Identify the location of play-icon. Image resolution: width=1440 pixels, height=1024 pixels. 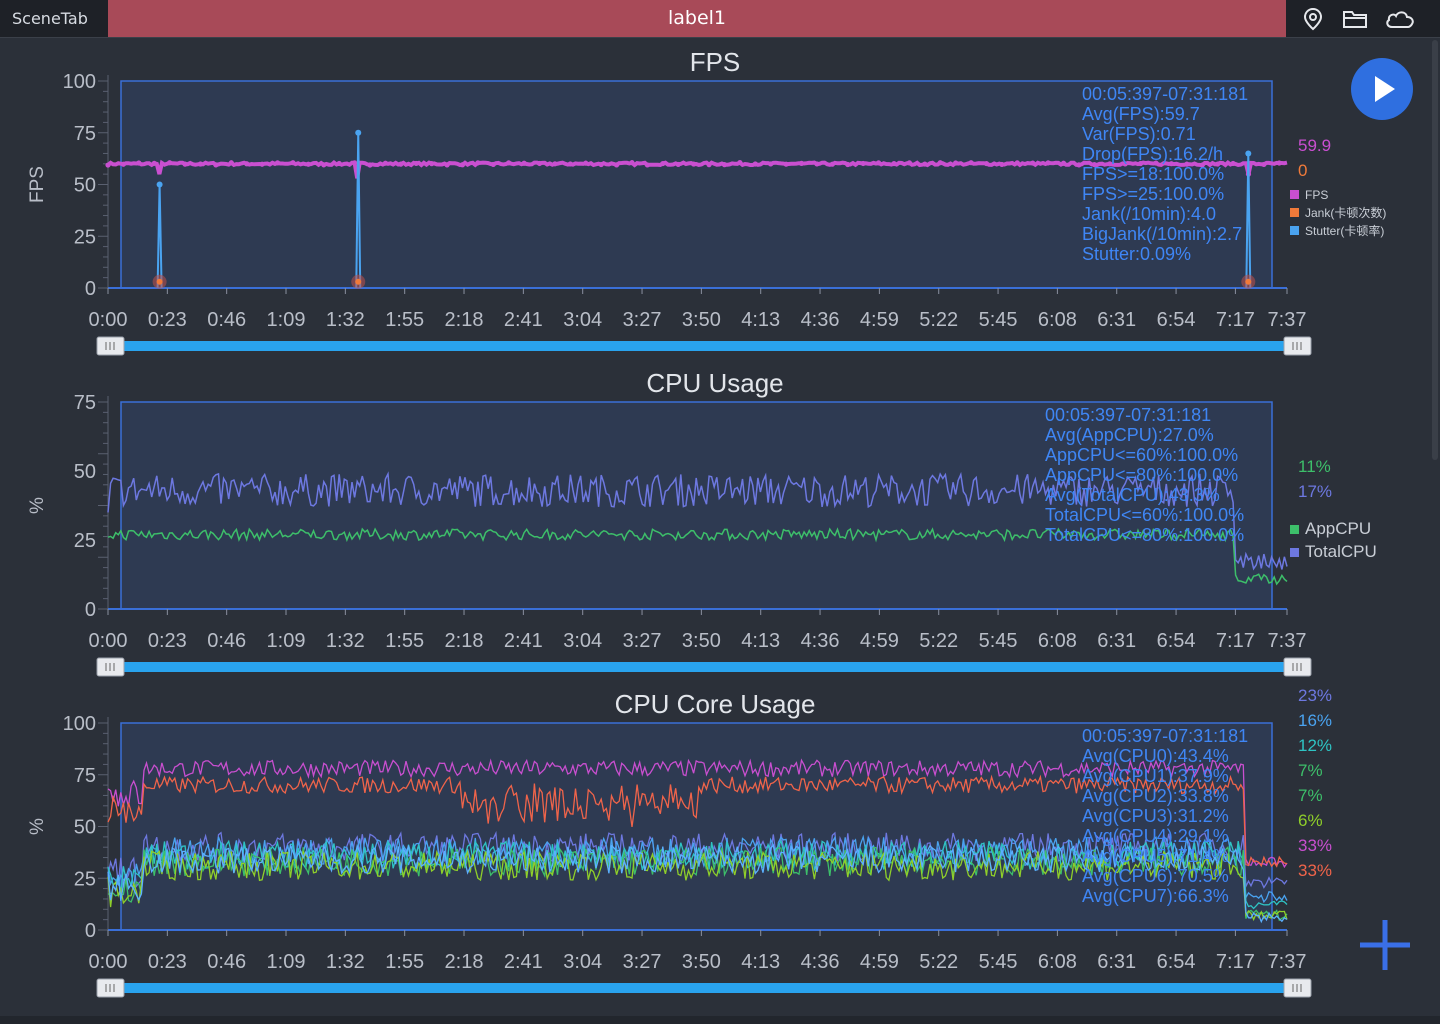
(1385, 89).